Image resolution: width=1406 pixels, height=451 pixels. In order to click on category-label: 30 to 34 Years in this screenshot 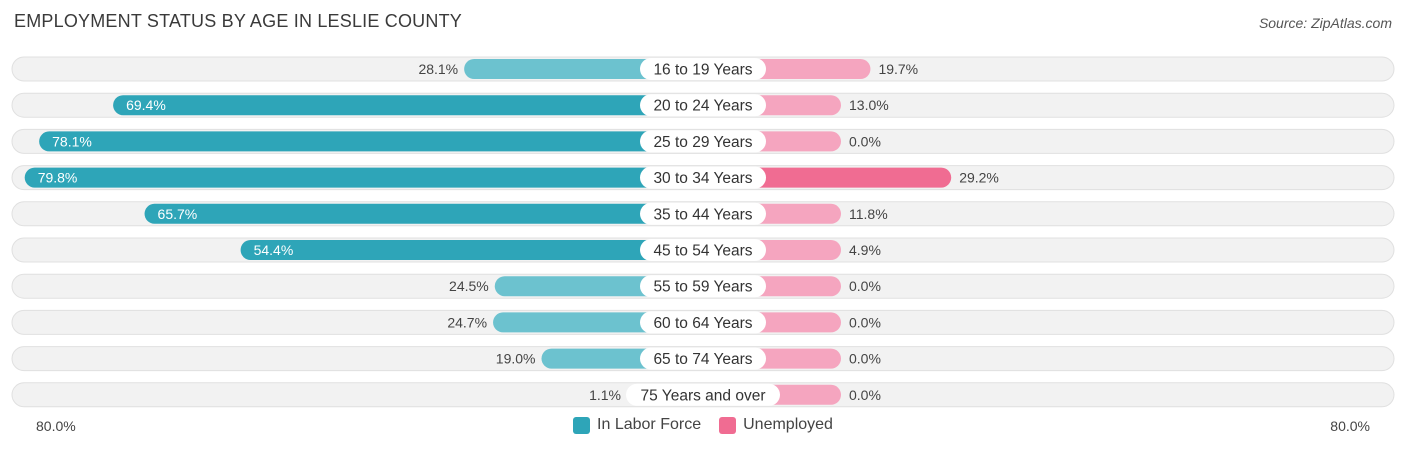, I will do `click(702, 178)`.